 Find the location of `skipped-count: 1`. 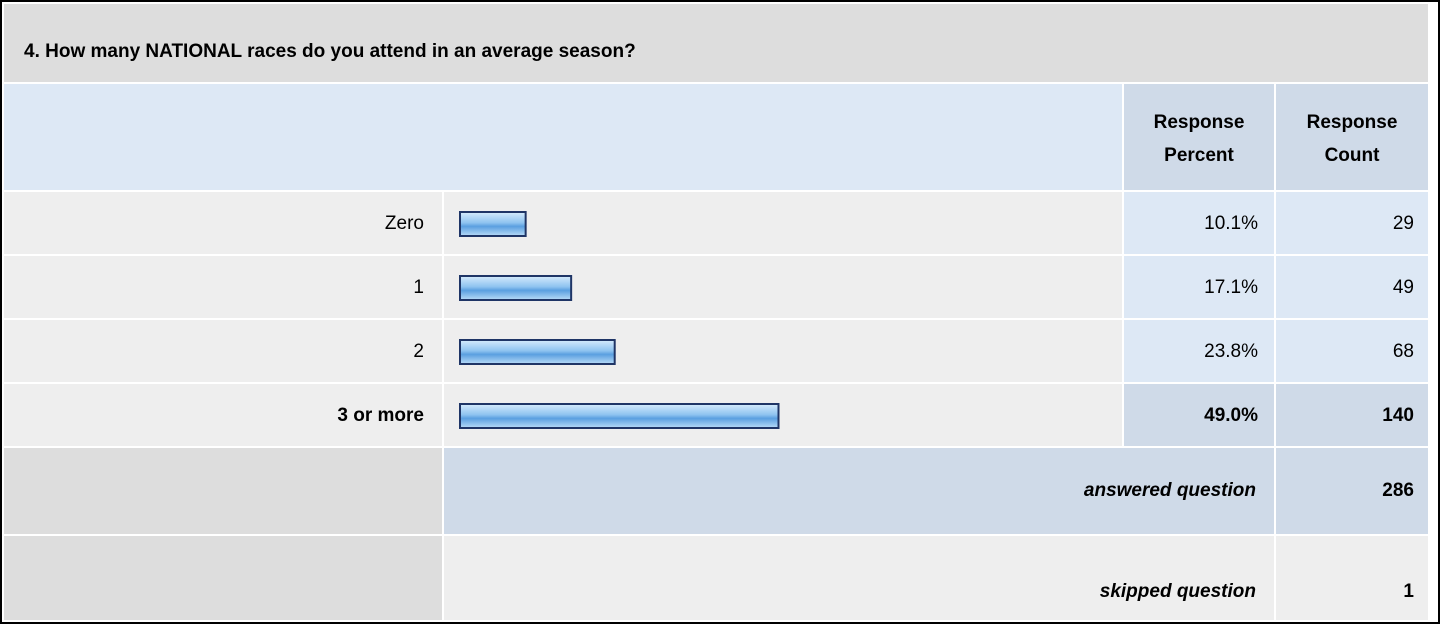

skipped-count: 1 is located at coordinates (1408, 591).